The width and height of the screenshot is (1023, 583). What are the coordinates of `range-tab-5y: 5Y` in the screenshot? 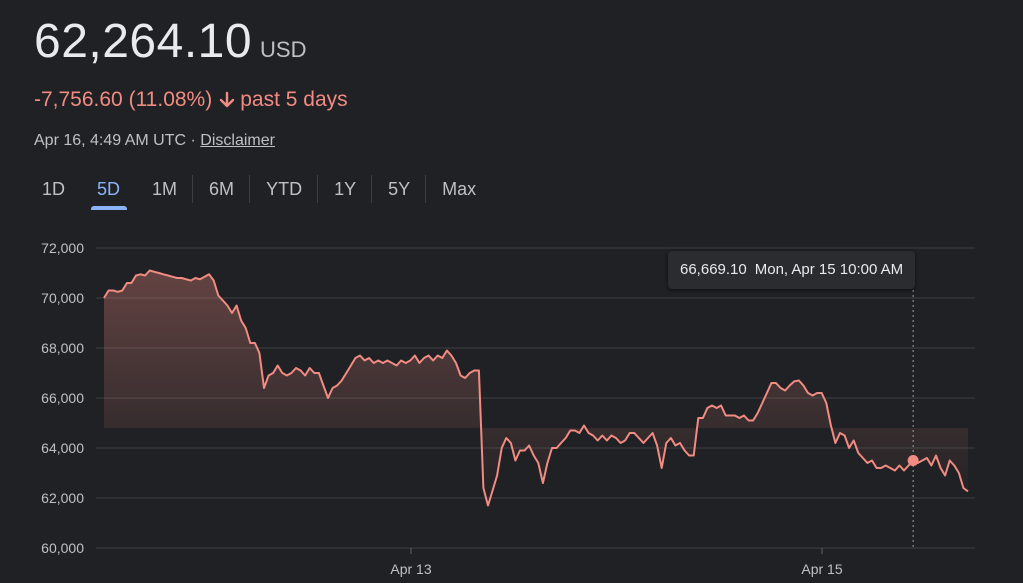 It's located at (399, 189).